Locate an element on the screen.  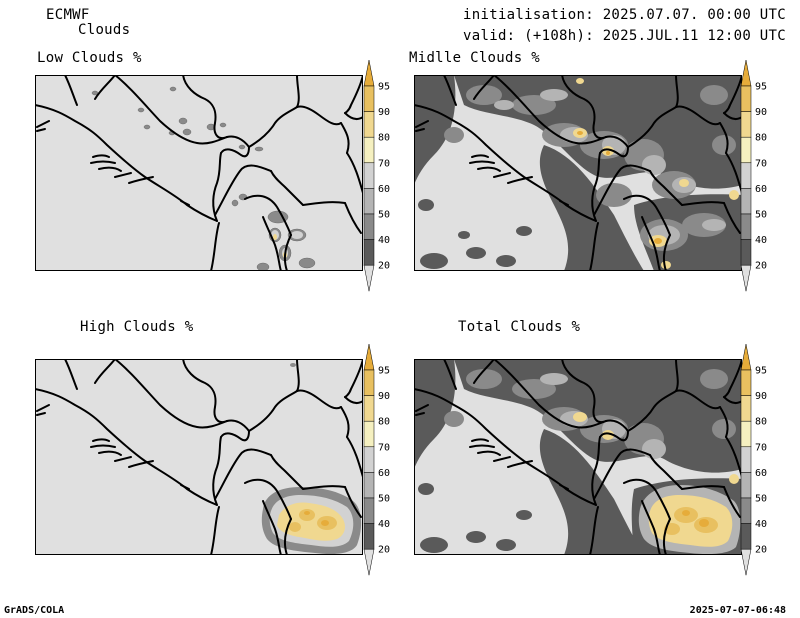
valid-time: valid: (+108h): 2025.JUL.11 12:00 UTC is located at coordinates (624, 36).